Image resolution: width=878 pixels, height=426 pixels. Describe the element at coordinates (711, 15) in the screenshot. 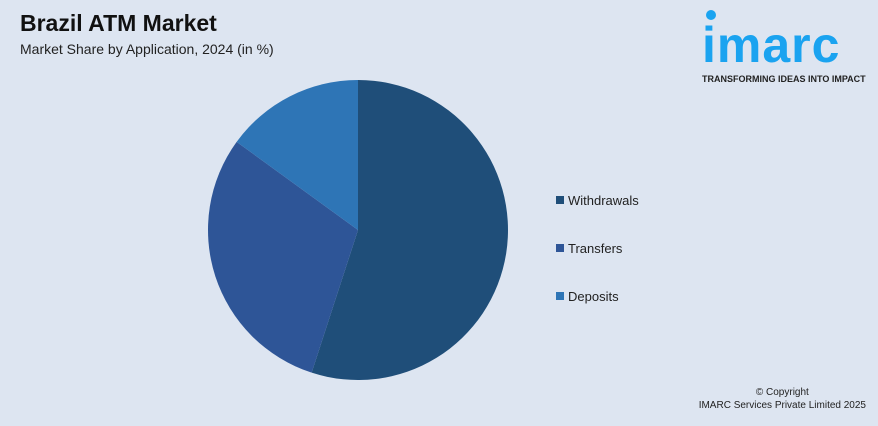

I see `logo-dot` at that location.